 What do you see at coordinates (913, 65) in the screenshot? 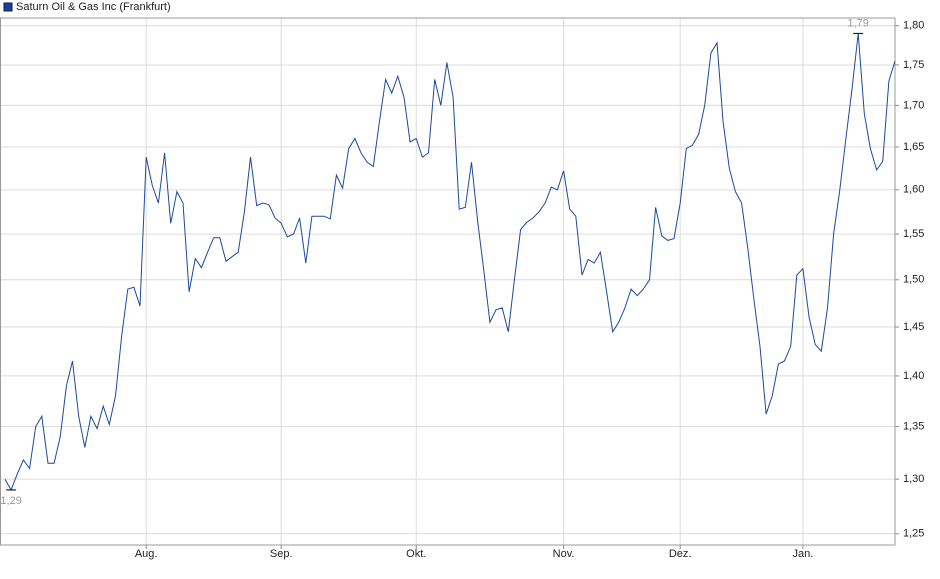
I see `y-tick-label: 1,75` at bounding box center [913, 65].